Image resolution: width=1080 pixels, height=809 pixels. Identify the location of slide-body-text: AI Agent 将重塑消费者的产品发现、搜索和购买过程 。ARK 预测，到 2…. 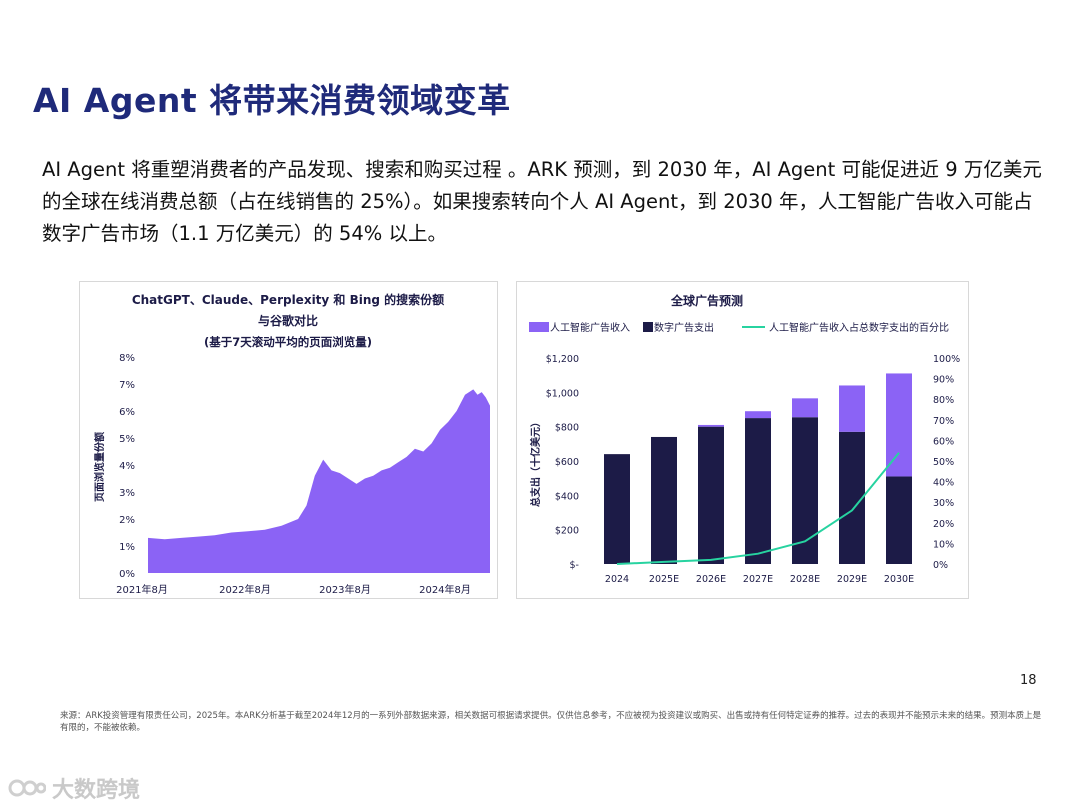
(542, 201).